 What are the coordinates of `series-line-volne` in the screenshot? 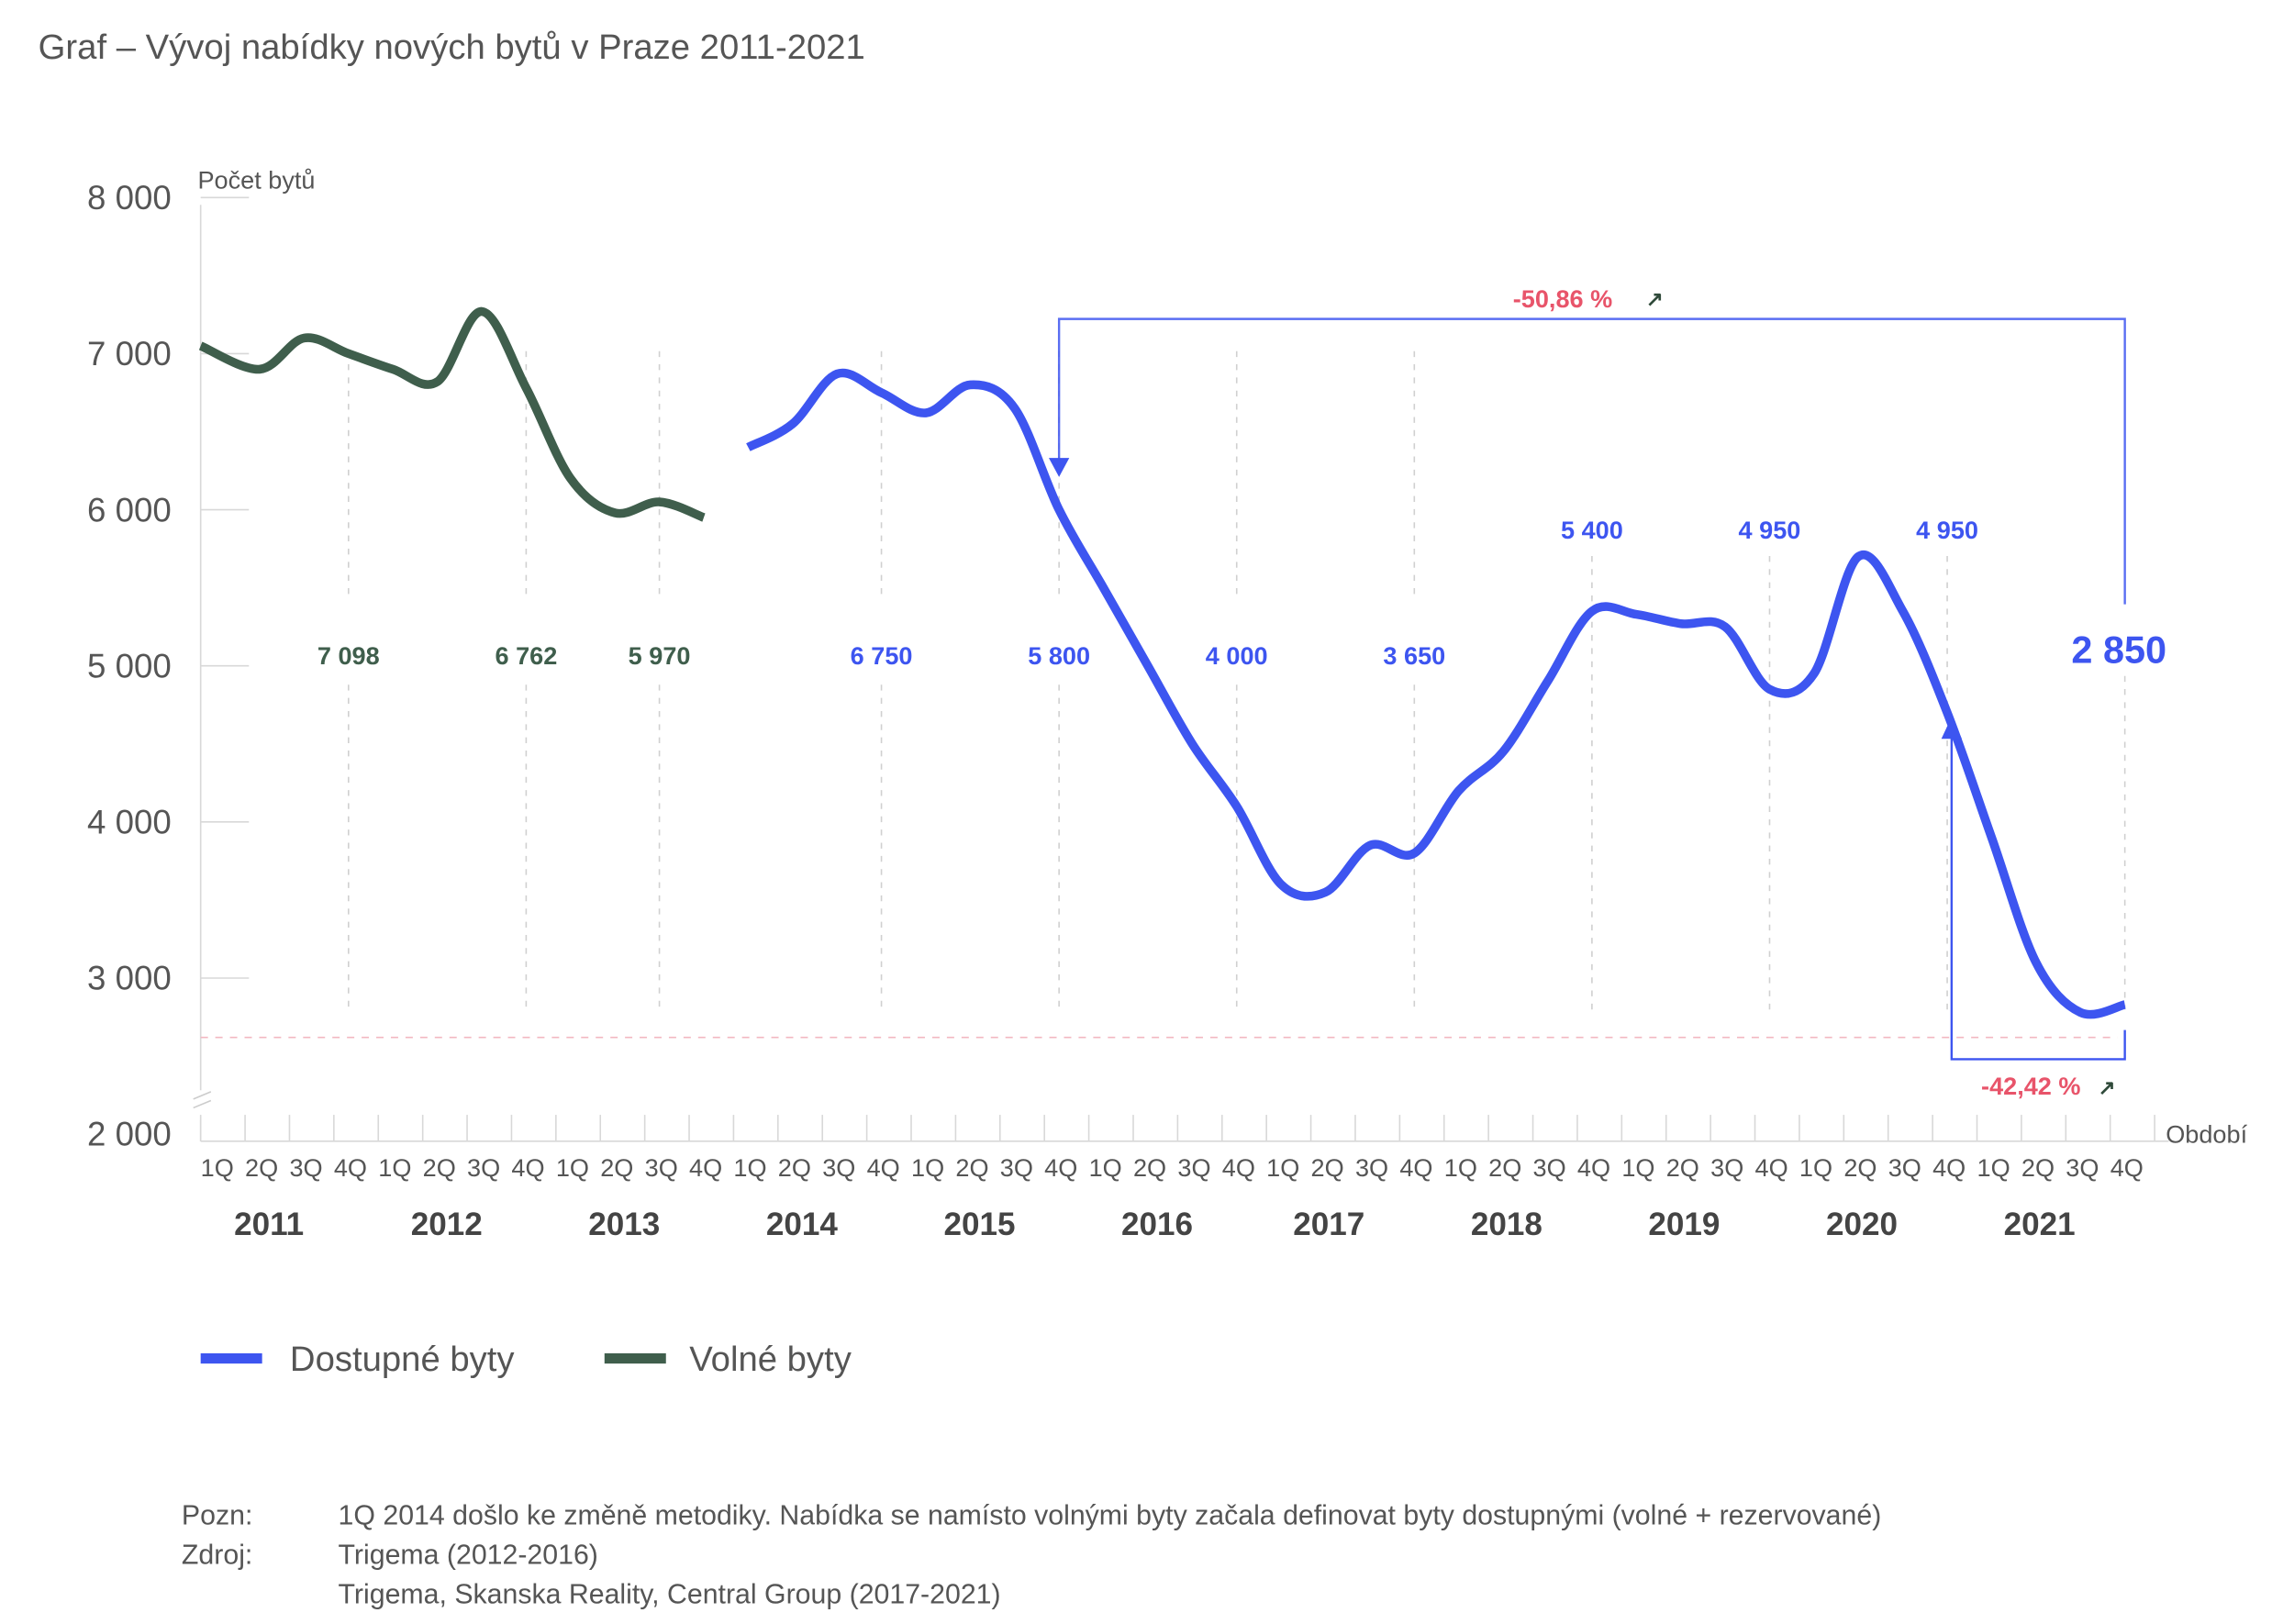 It's located at (452, 414).